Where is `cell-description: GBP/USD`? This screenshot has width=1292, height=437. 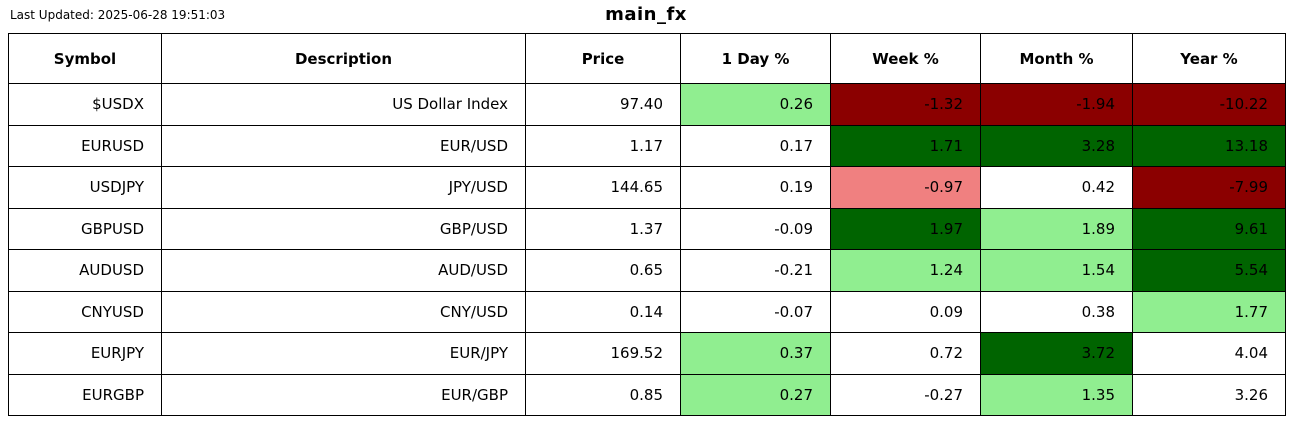
cell-description: GBP/USD is located at coordinates (343, 228).